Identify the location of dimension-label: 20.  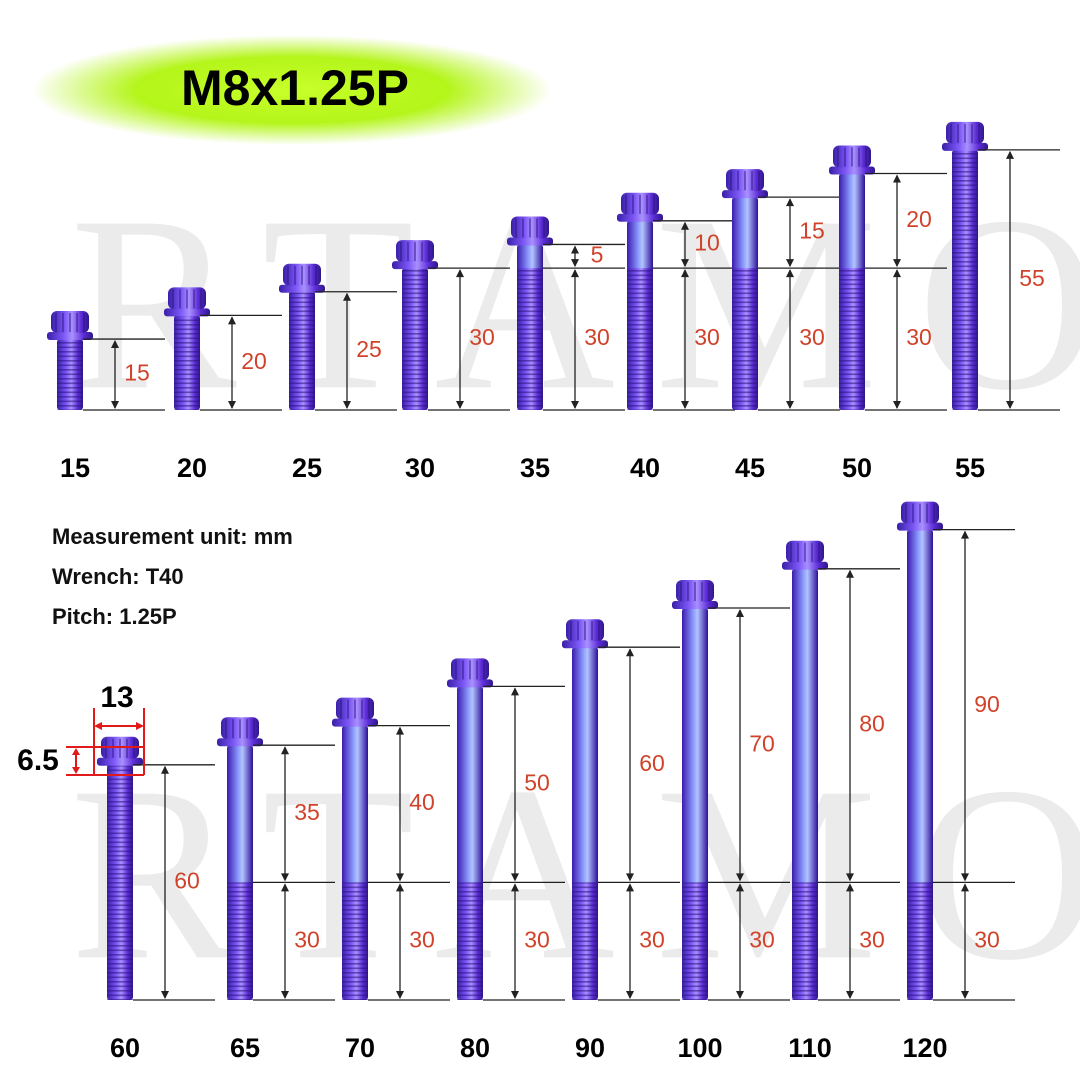
(919, 219).